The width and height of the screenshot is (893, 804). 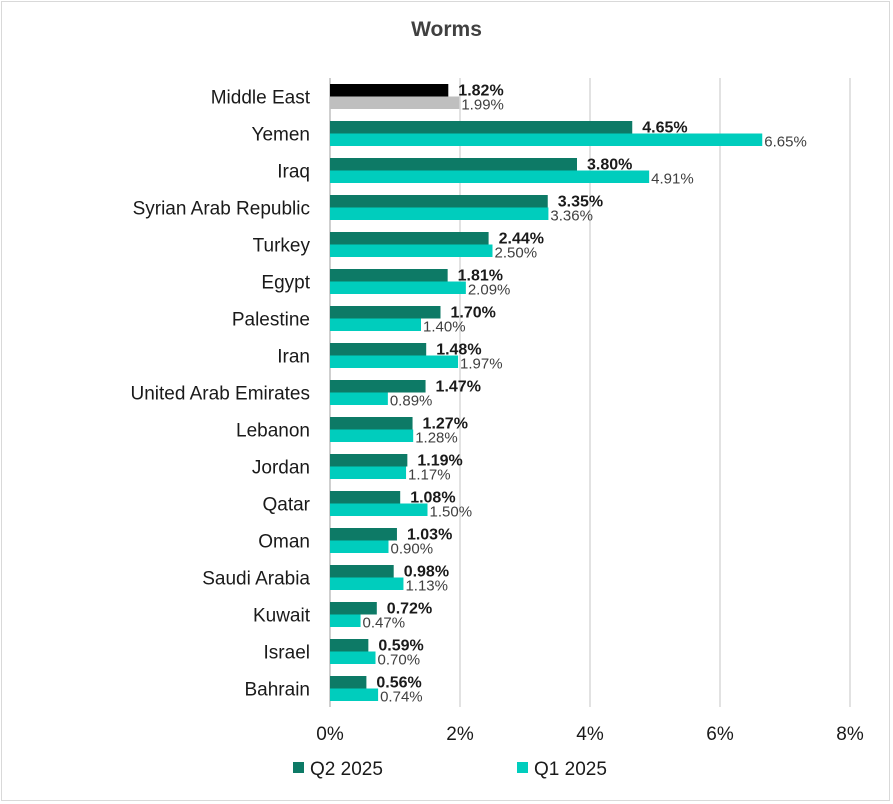 What do you see at coordinates (256, 579) in the screenshot?
I see `category-label: Saudi Arabia` at bounding box center [256, 579].